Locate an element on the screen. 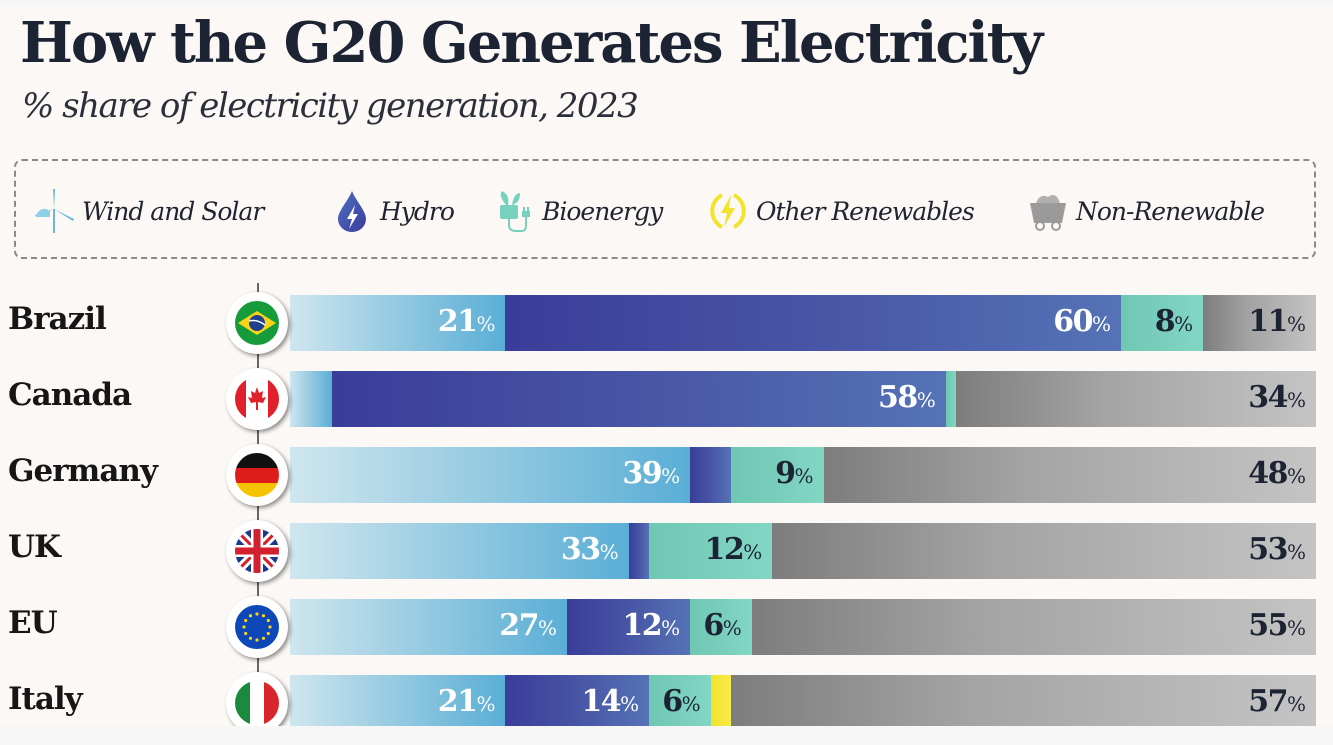 The height and width of the screenshot is (745, 1333). legend-label: Wind and Solar is located at coordinates (173, 211).